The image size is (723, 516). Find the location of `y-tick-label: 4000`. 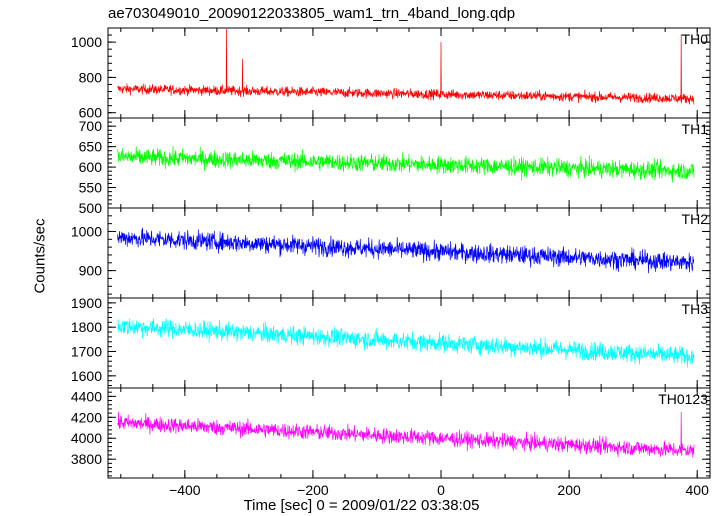

y-tick-label: 4000 is located at coordinates (86, 438).